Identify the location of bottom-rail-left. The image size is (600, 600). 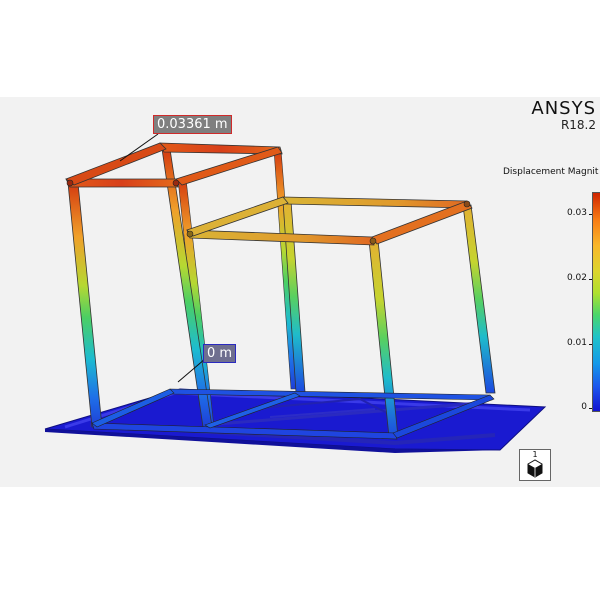
(133, 408).